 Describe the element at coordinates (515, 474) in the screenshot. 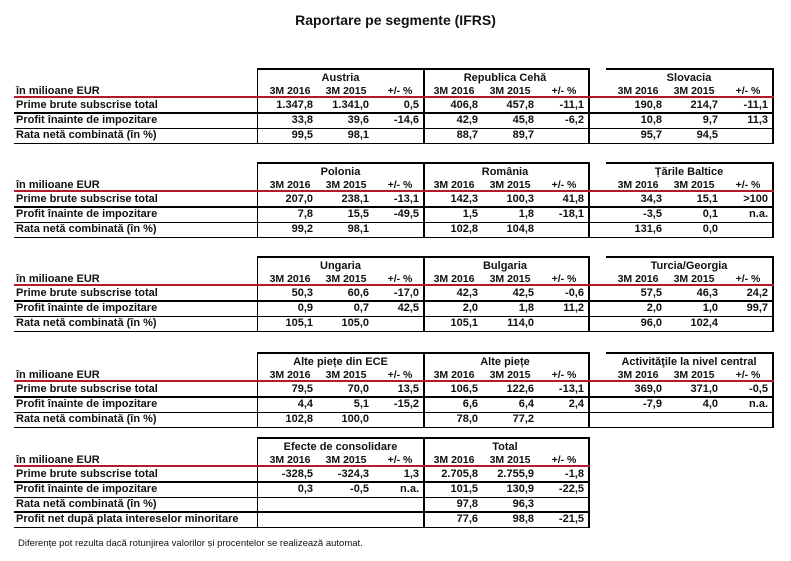

I see `table-cell: 2.755,9` at that location.